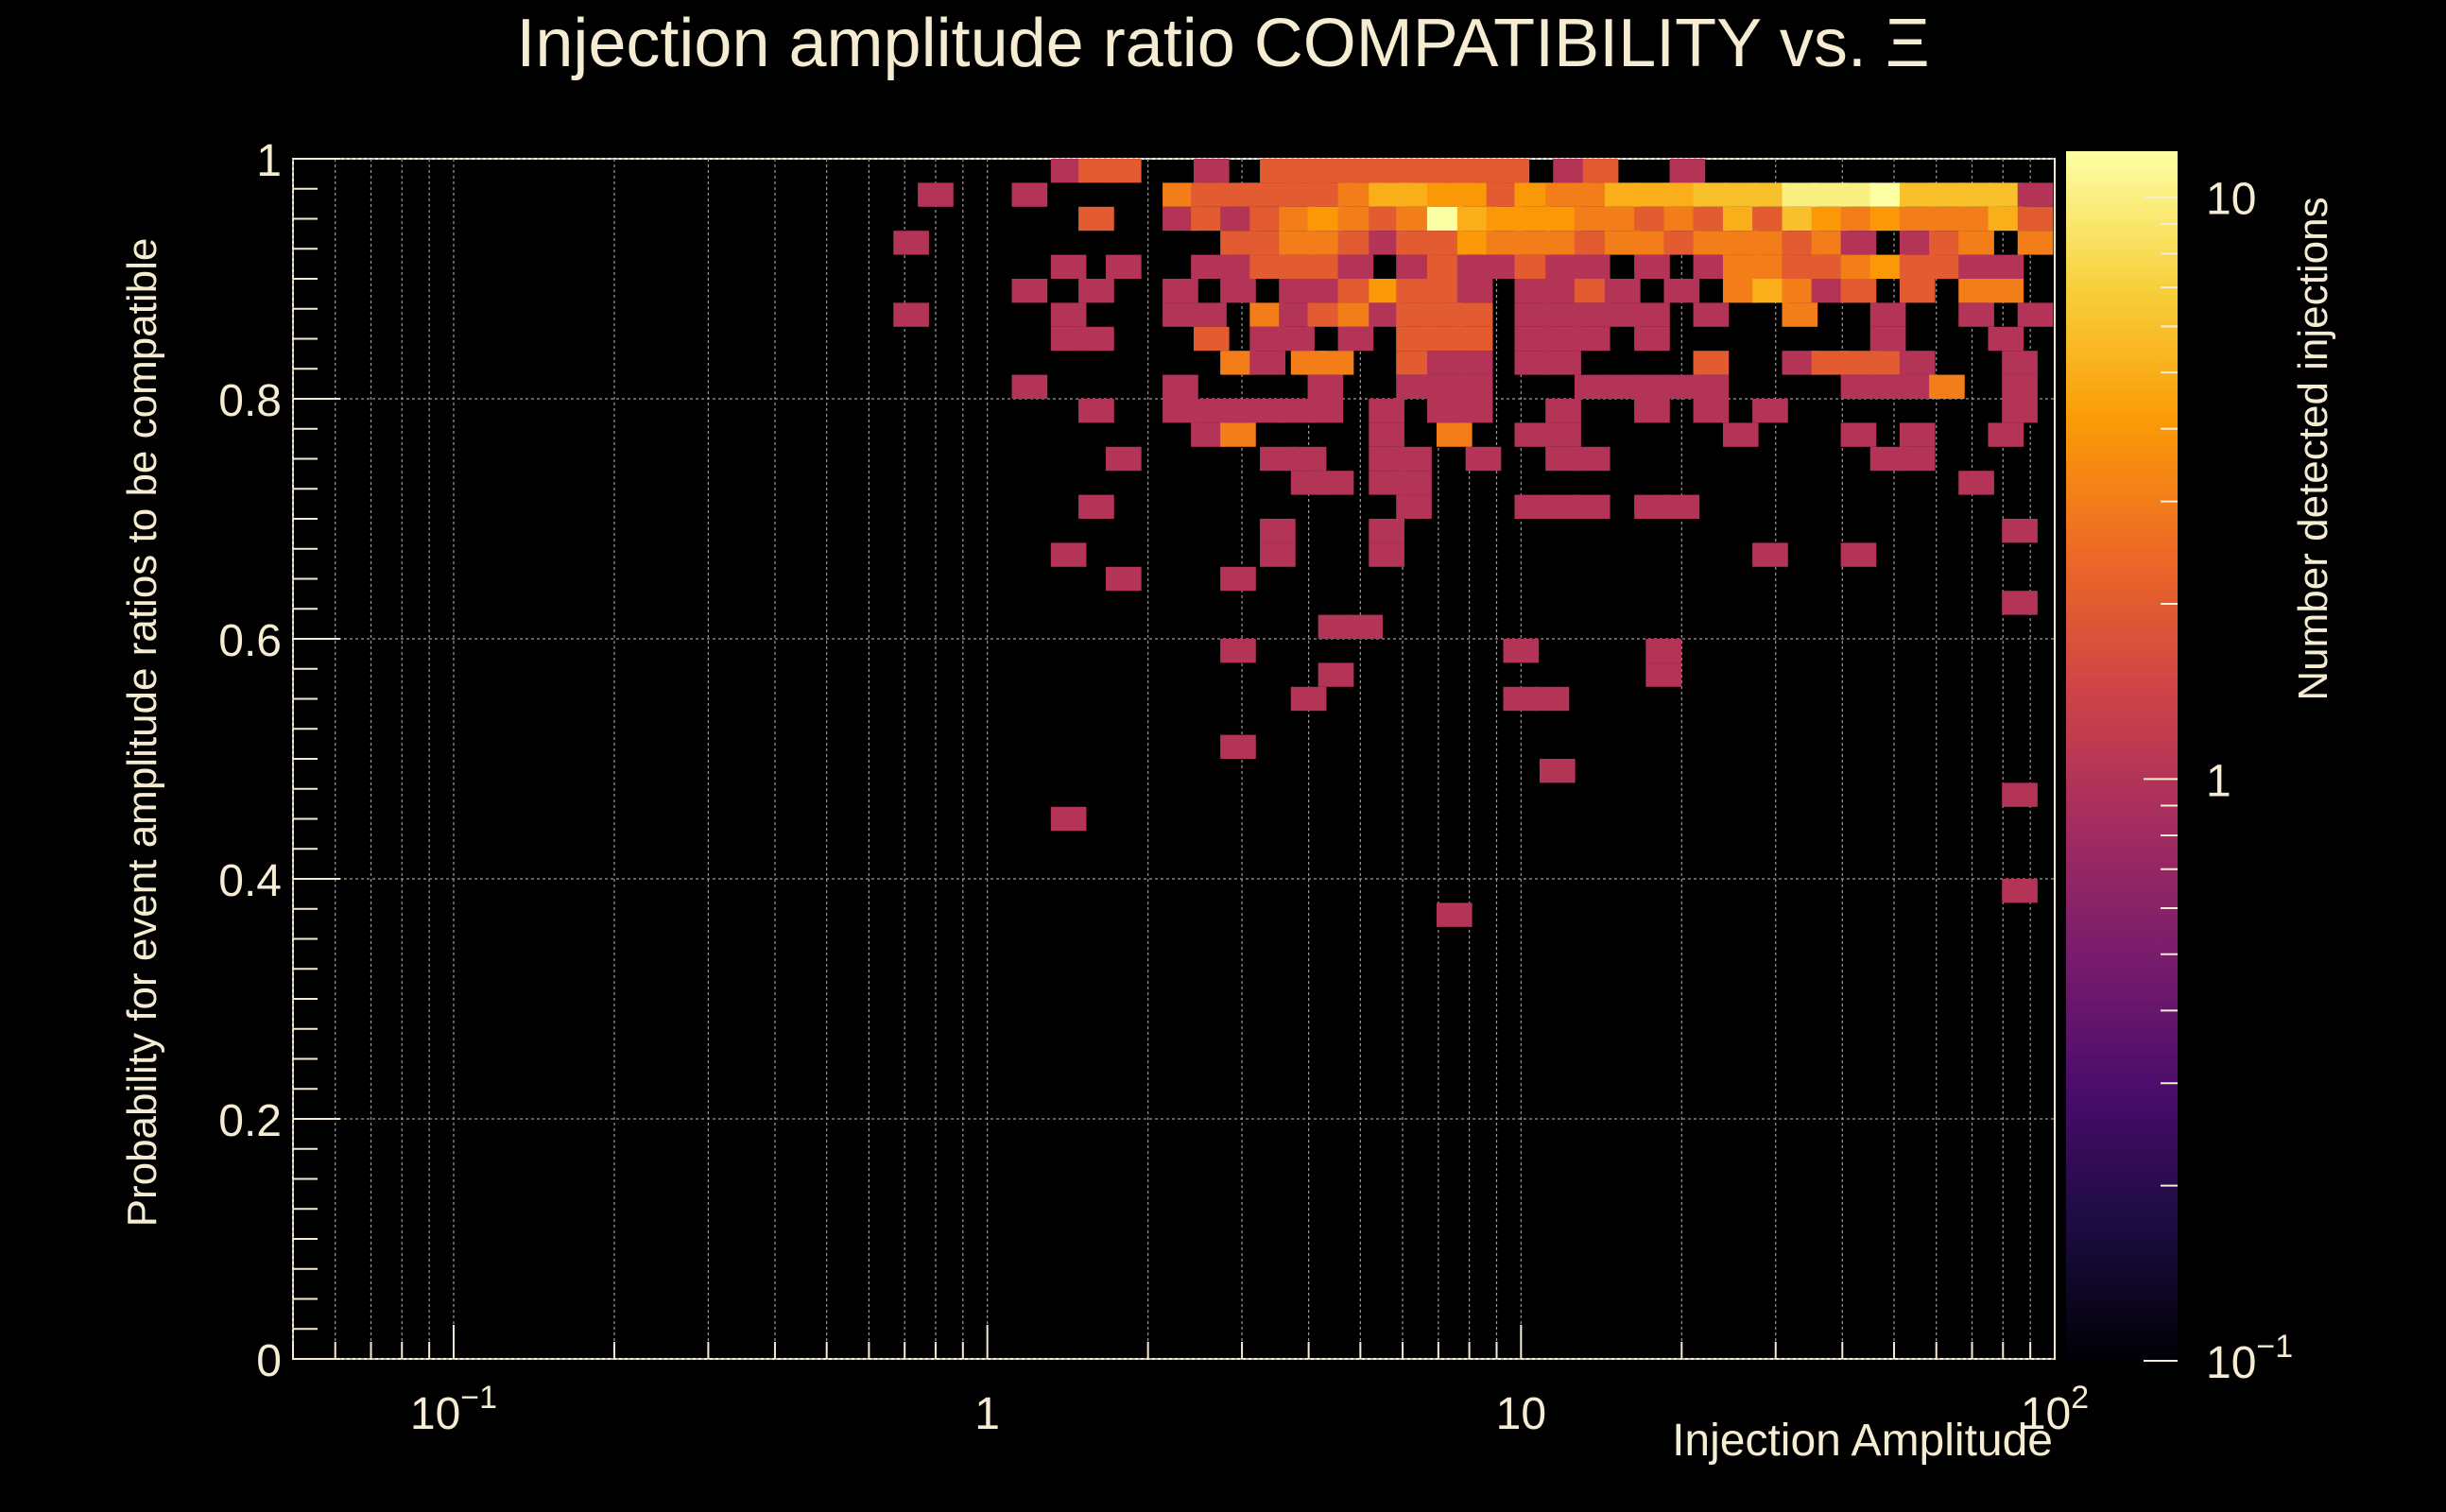  What do you see at coordinates (2122, 756) in the screenshot?
I see `colorbar` at bounding box center [2122, 756].